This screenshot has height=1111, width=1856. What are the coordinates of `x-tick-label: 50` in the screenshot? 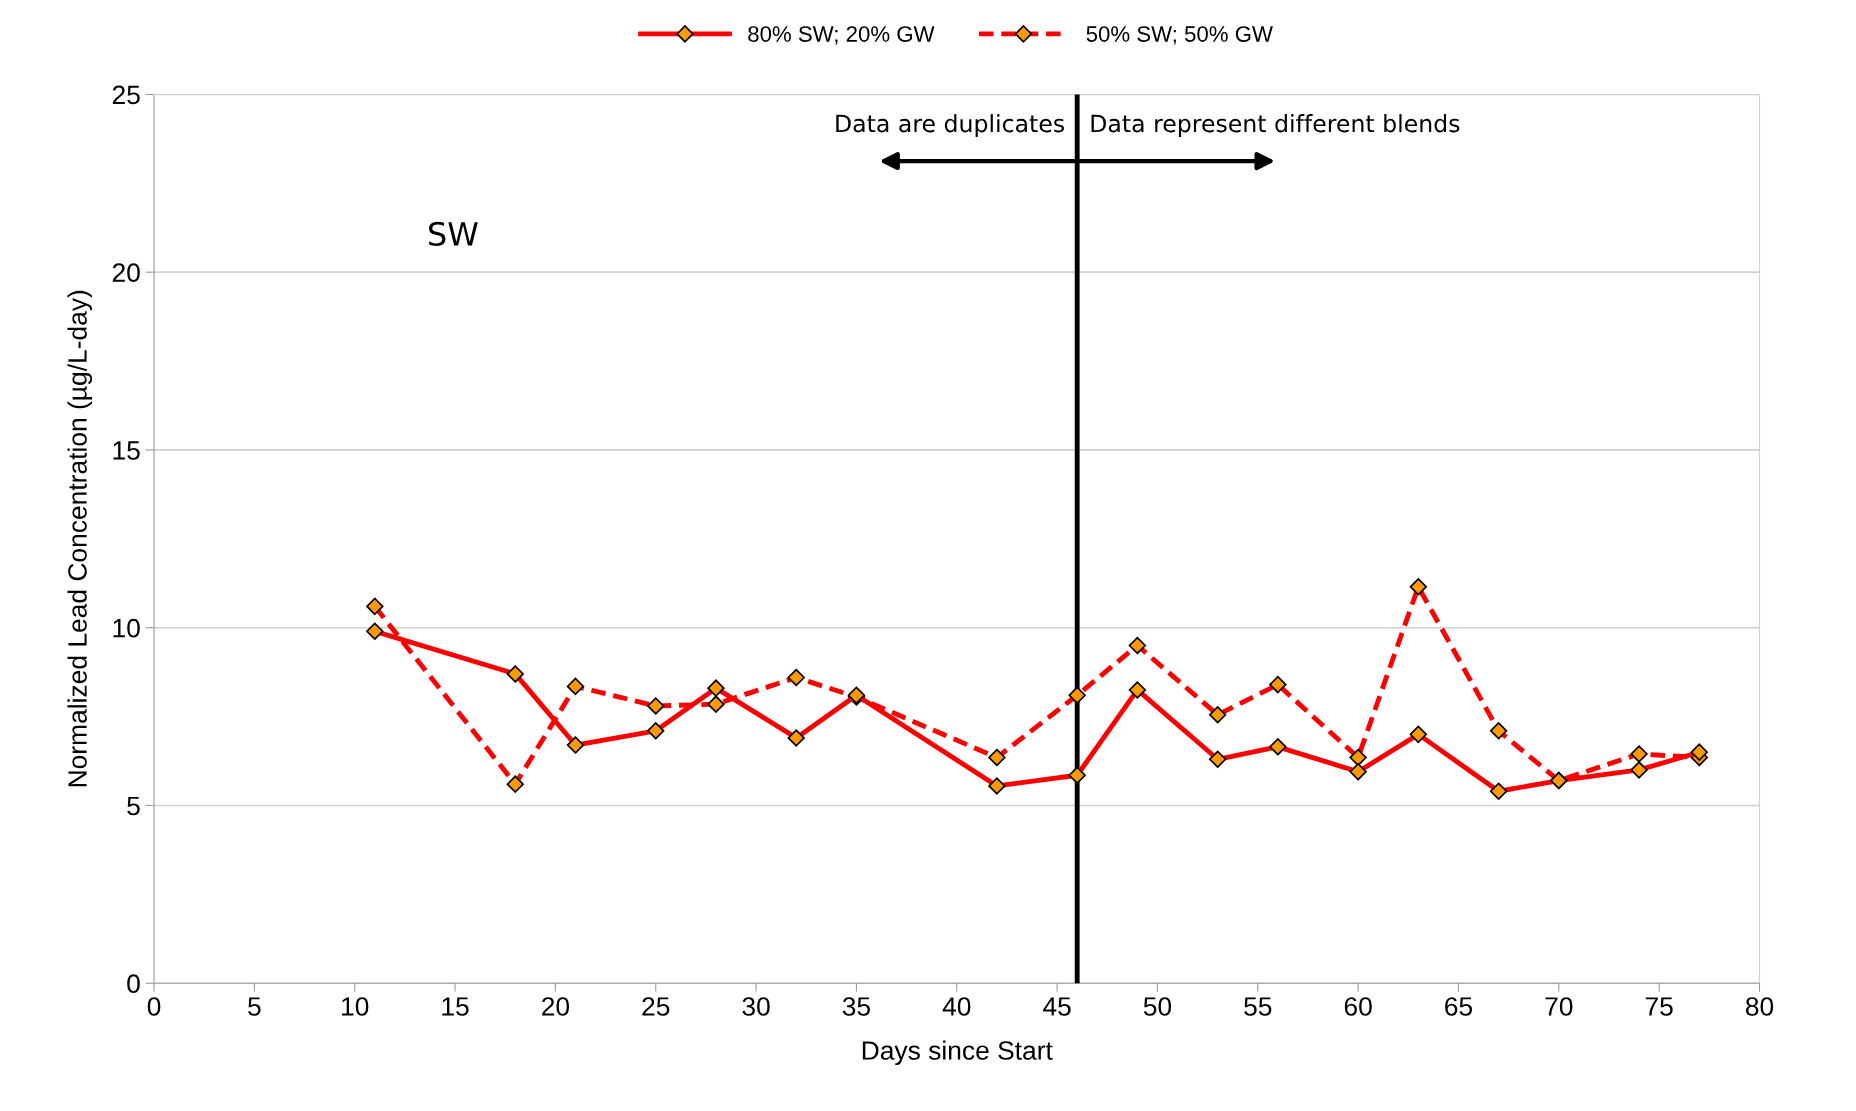 It's located at (1157, 1006).